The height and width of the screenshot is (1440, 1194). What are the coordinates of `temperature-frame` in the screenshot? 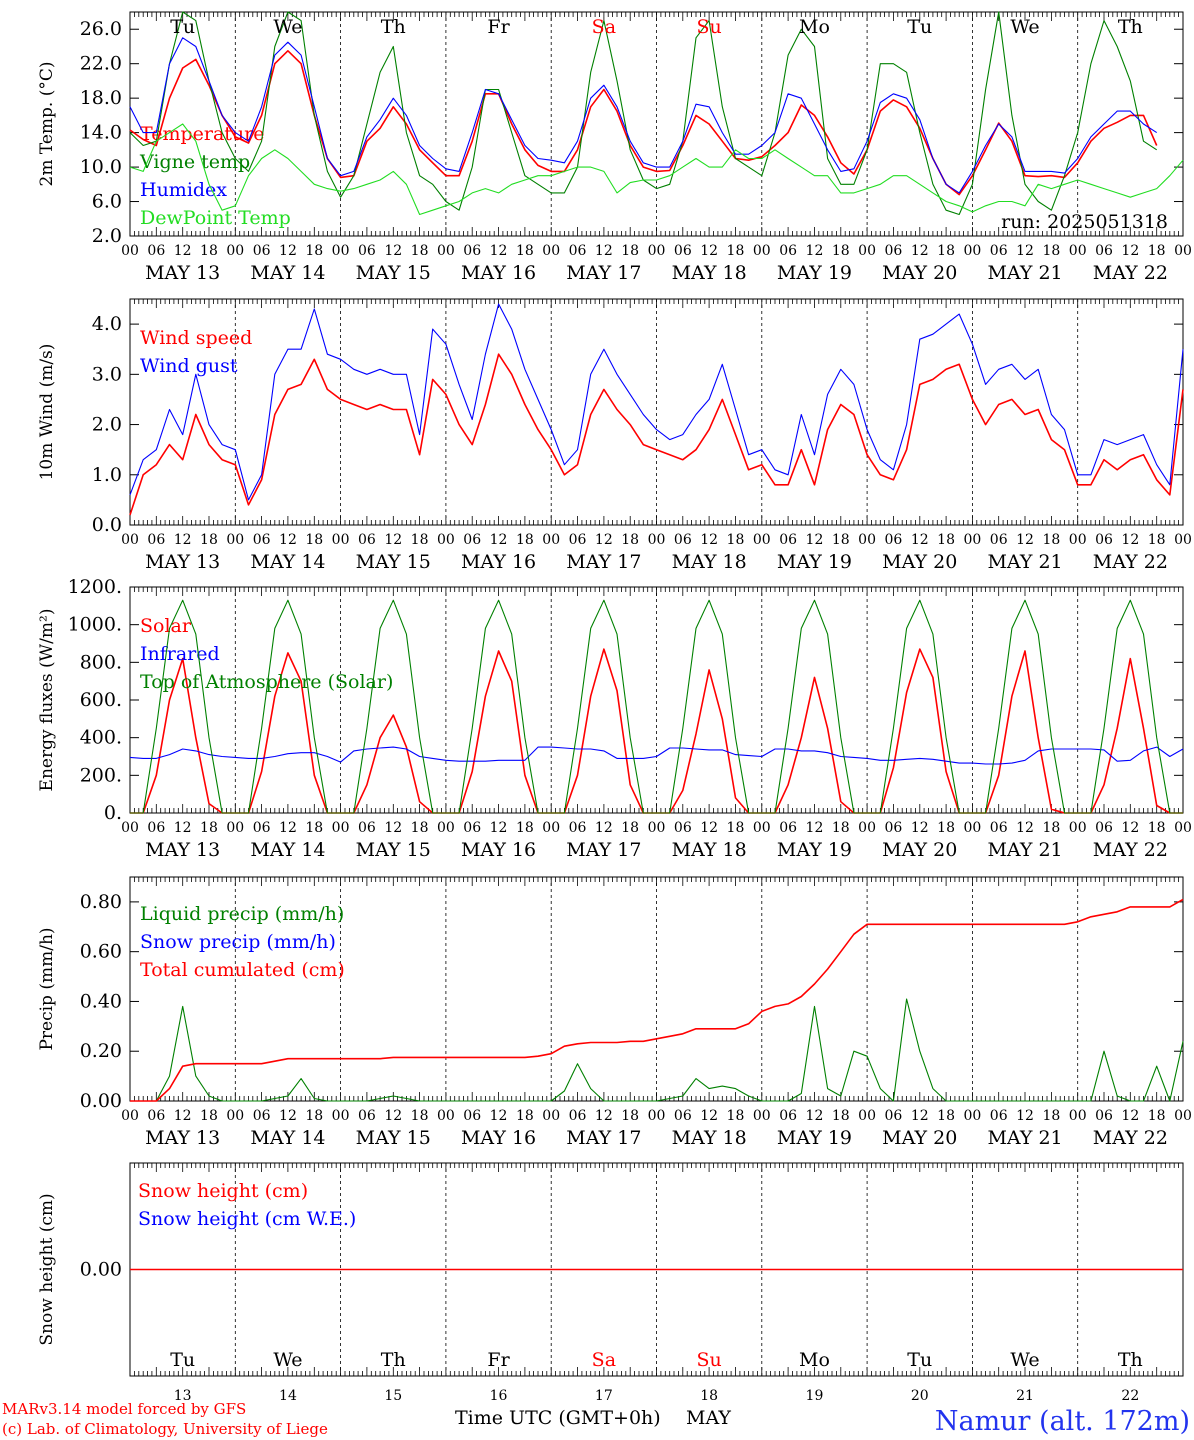 It's located at (656, 124).